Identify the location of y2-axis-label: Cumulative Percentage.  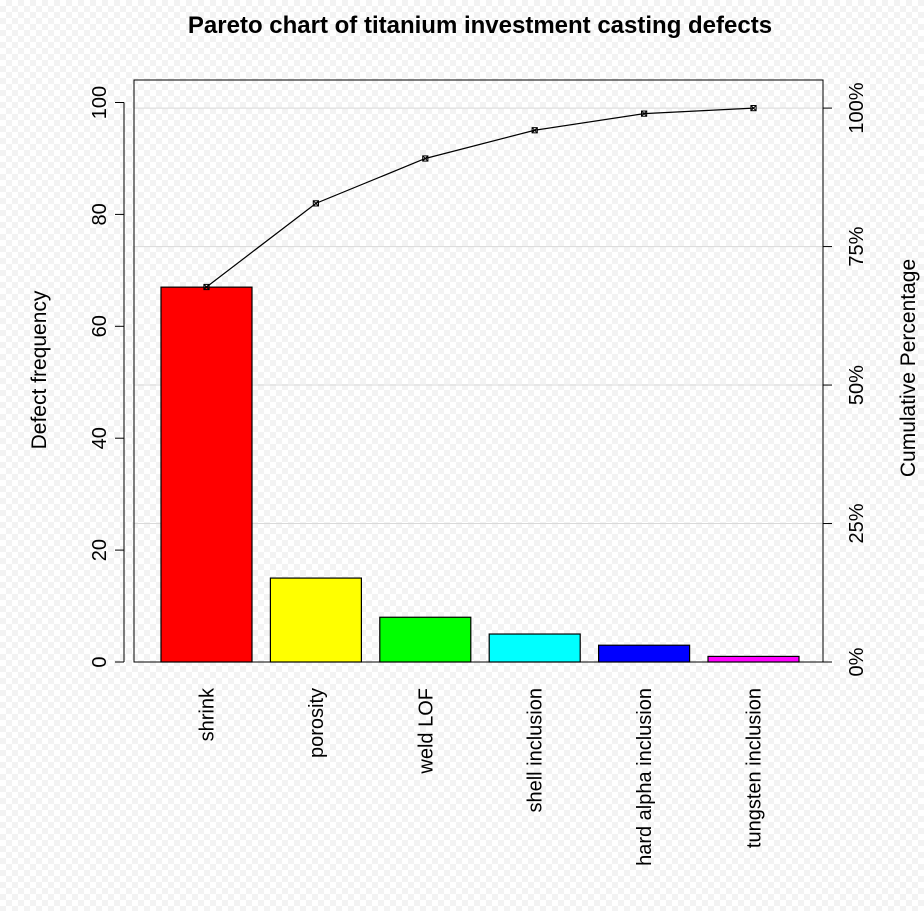
(908, 368).